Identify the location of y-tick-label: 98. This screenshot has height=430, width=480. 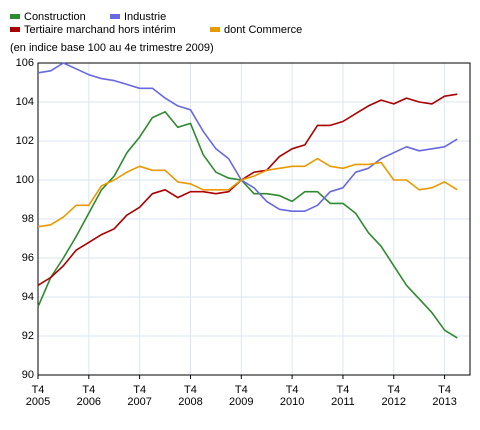
(28, 219).